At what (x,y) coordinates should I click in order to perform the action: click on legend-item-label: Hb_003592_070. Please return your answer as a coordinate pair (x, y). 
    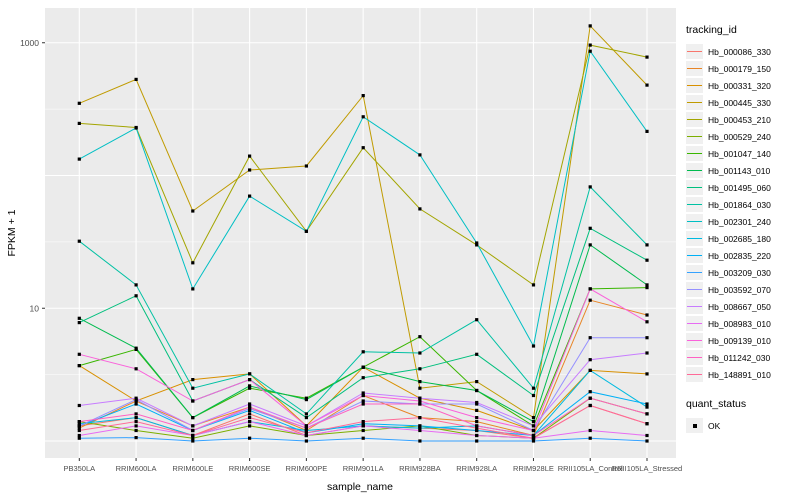
    Looking at the image, I should click on (739, 289).